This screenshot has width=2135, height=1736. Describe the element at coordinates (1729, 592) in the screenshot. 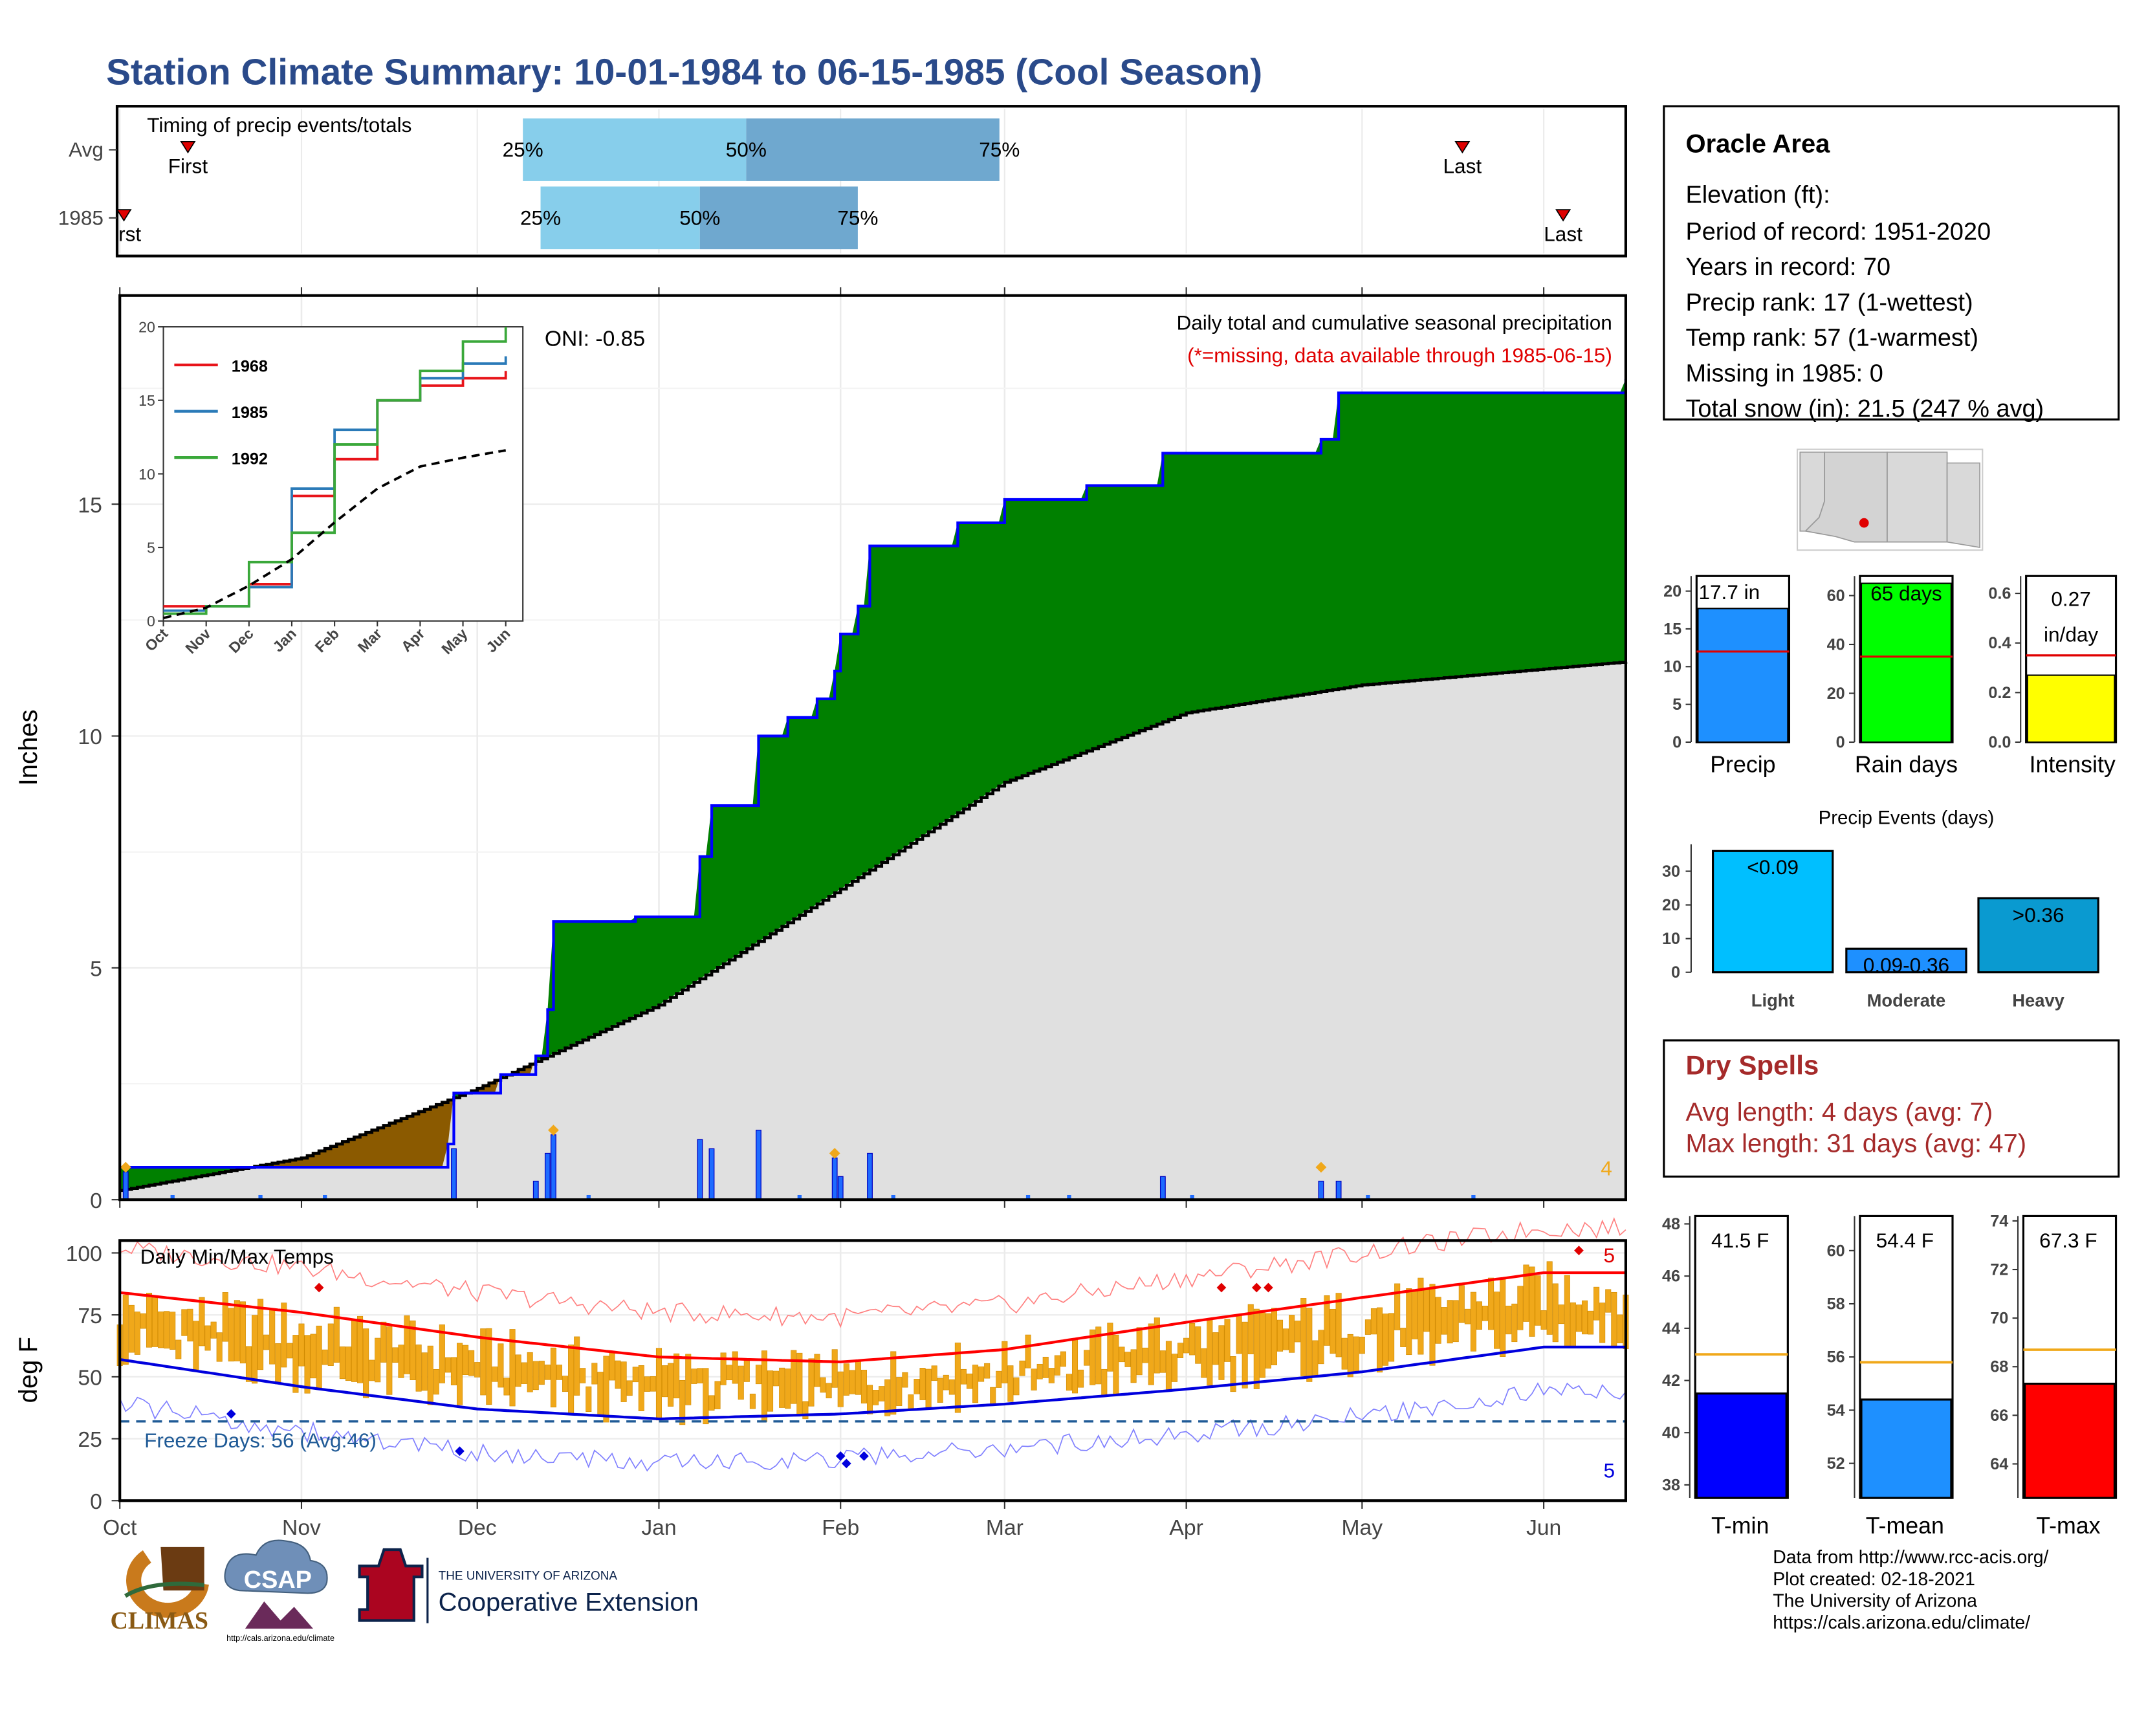

I see `precip-total-value: 17.7 in` at that location.